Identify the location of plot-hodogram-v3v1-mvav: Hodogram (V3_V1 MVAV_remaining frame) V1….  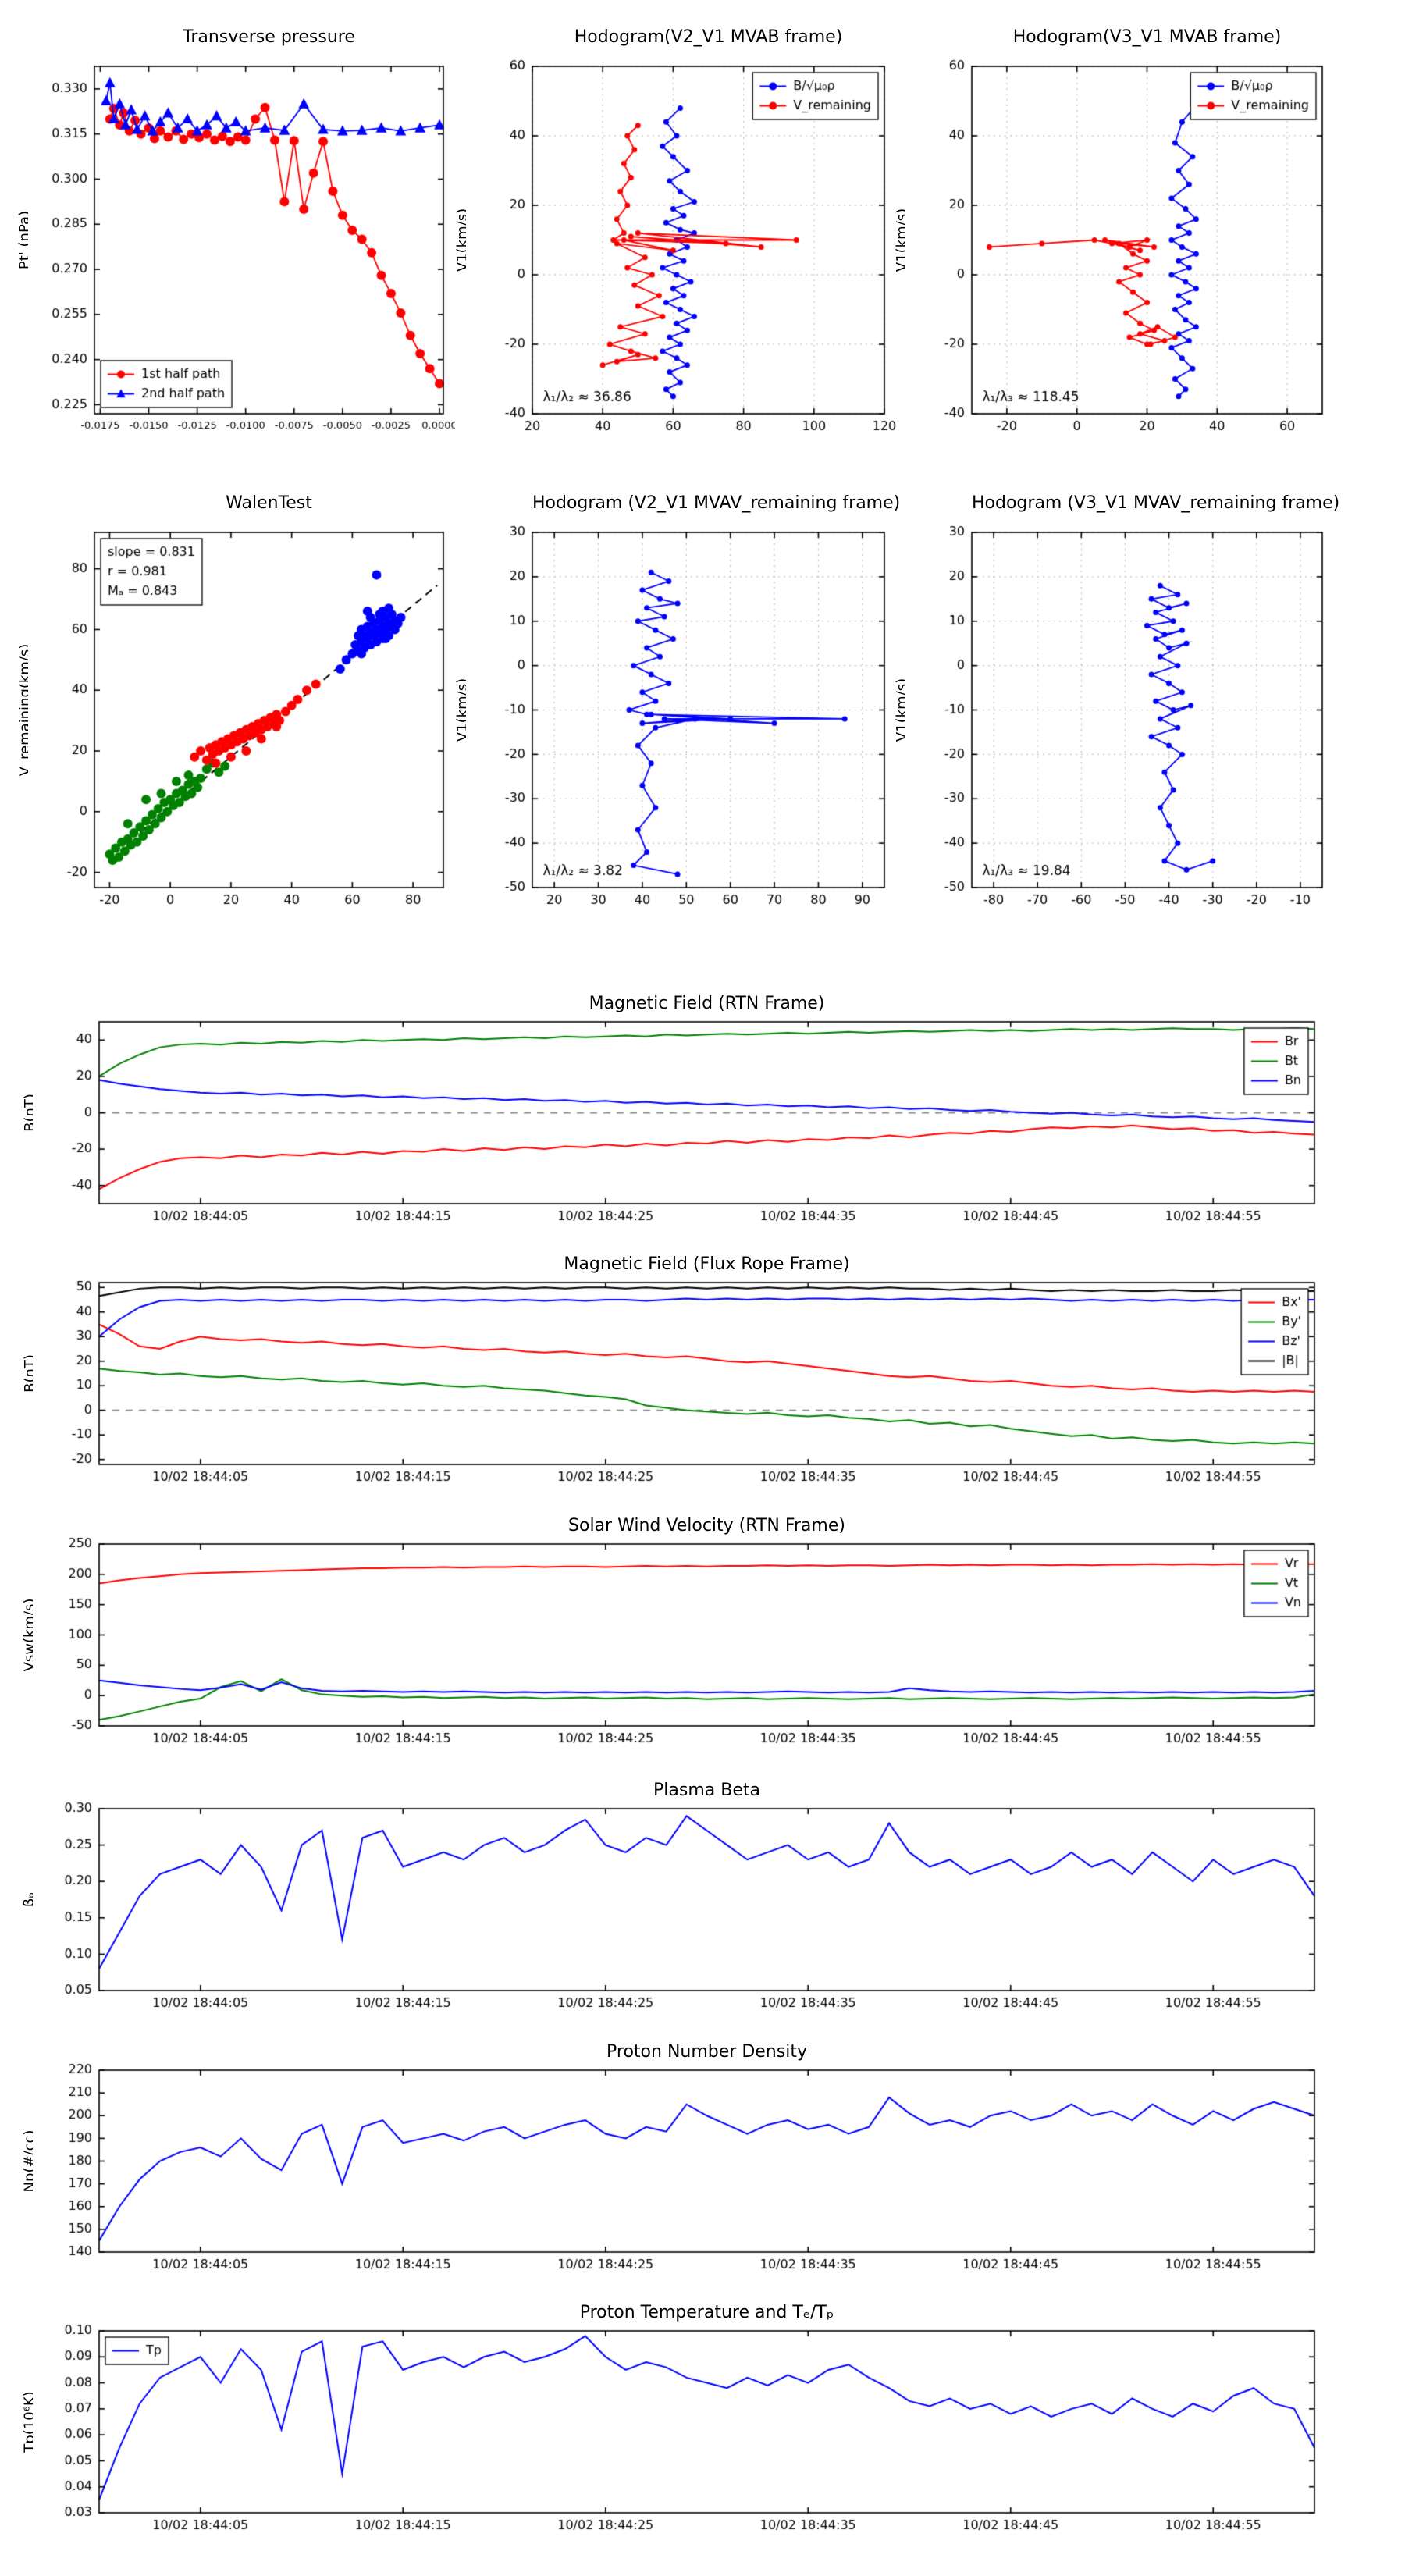
(1117, 711).